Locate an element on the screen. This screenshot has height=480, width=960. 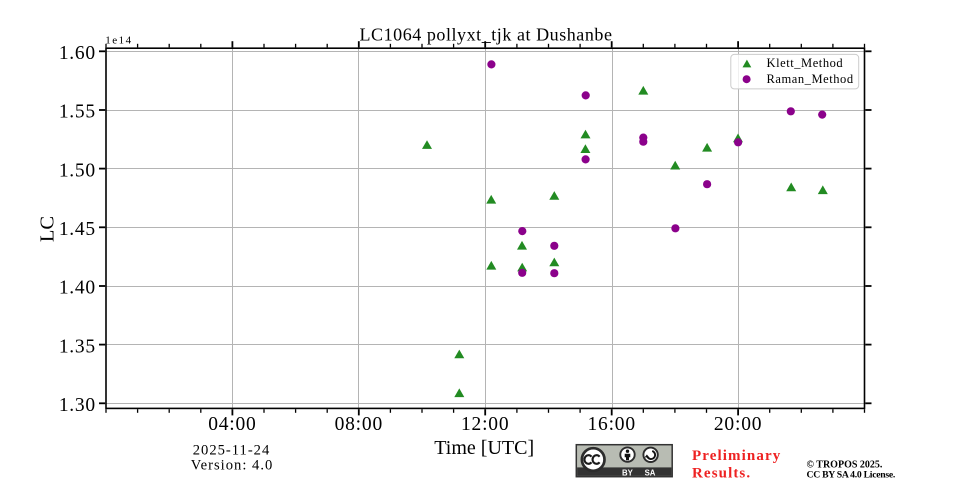
svg-text: 1e14 is located at coordinates (118, 41).